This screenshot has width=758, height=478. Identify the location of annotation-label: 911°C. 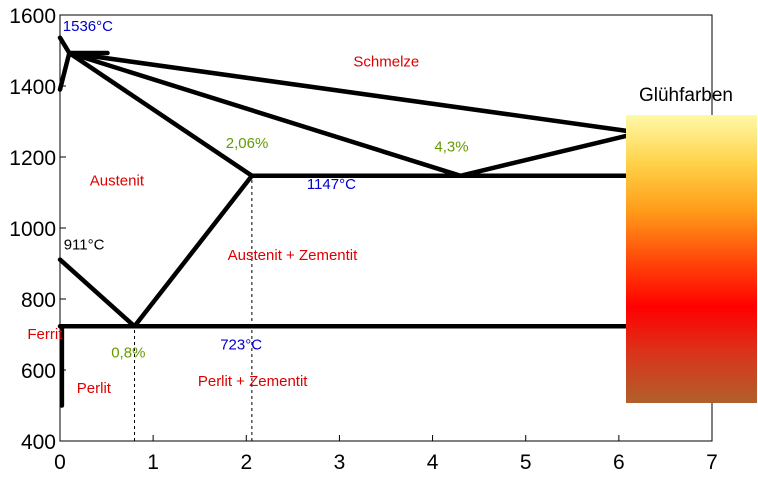
(84, 244).